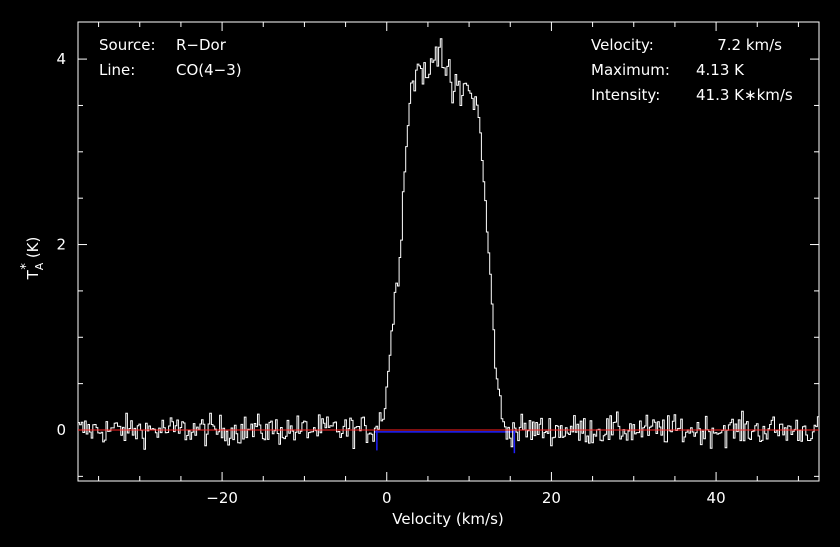  Describe the element at coordinates (33, 248) in the screenshot. I see `y-axis-label-unit: (K)` at that location.